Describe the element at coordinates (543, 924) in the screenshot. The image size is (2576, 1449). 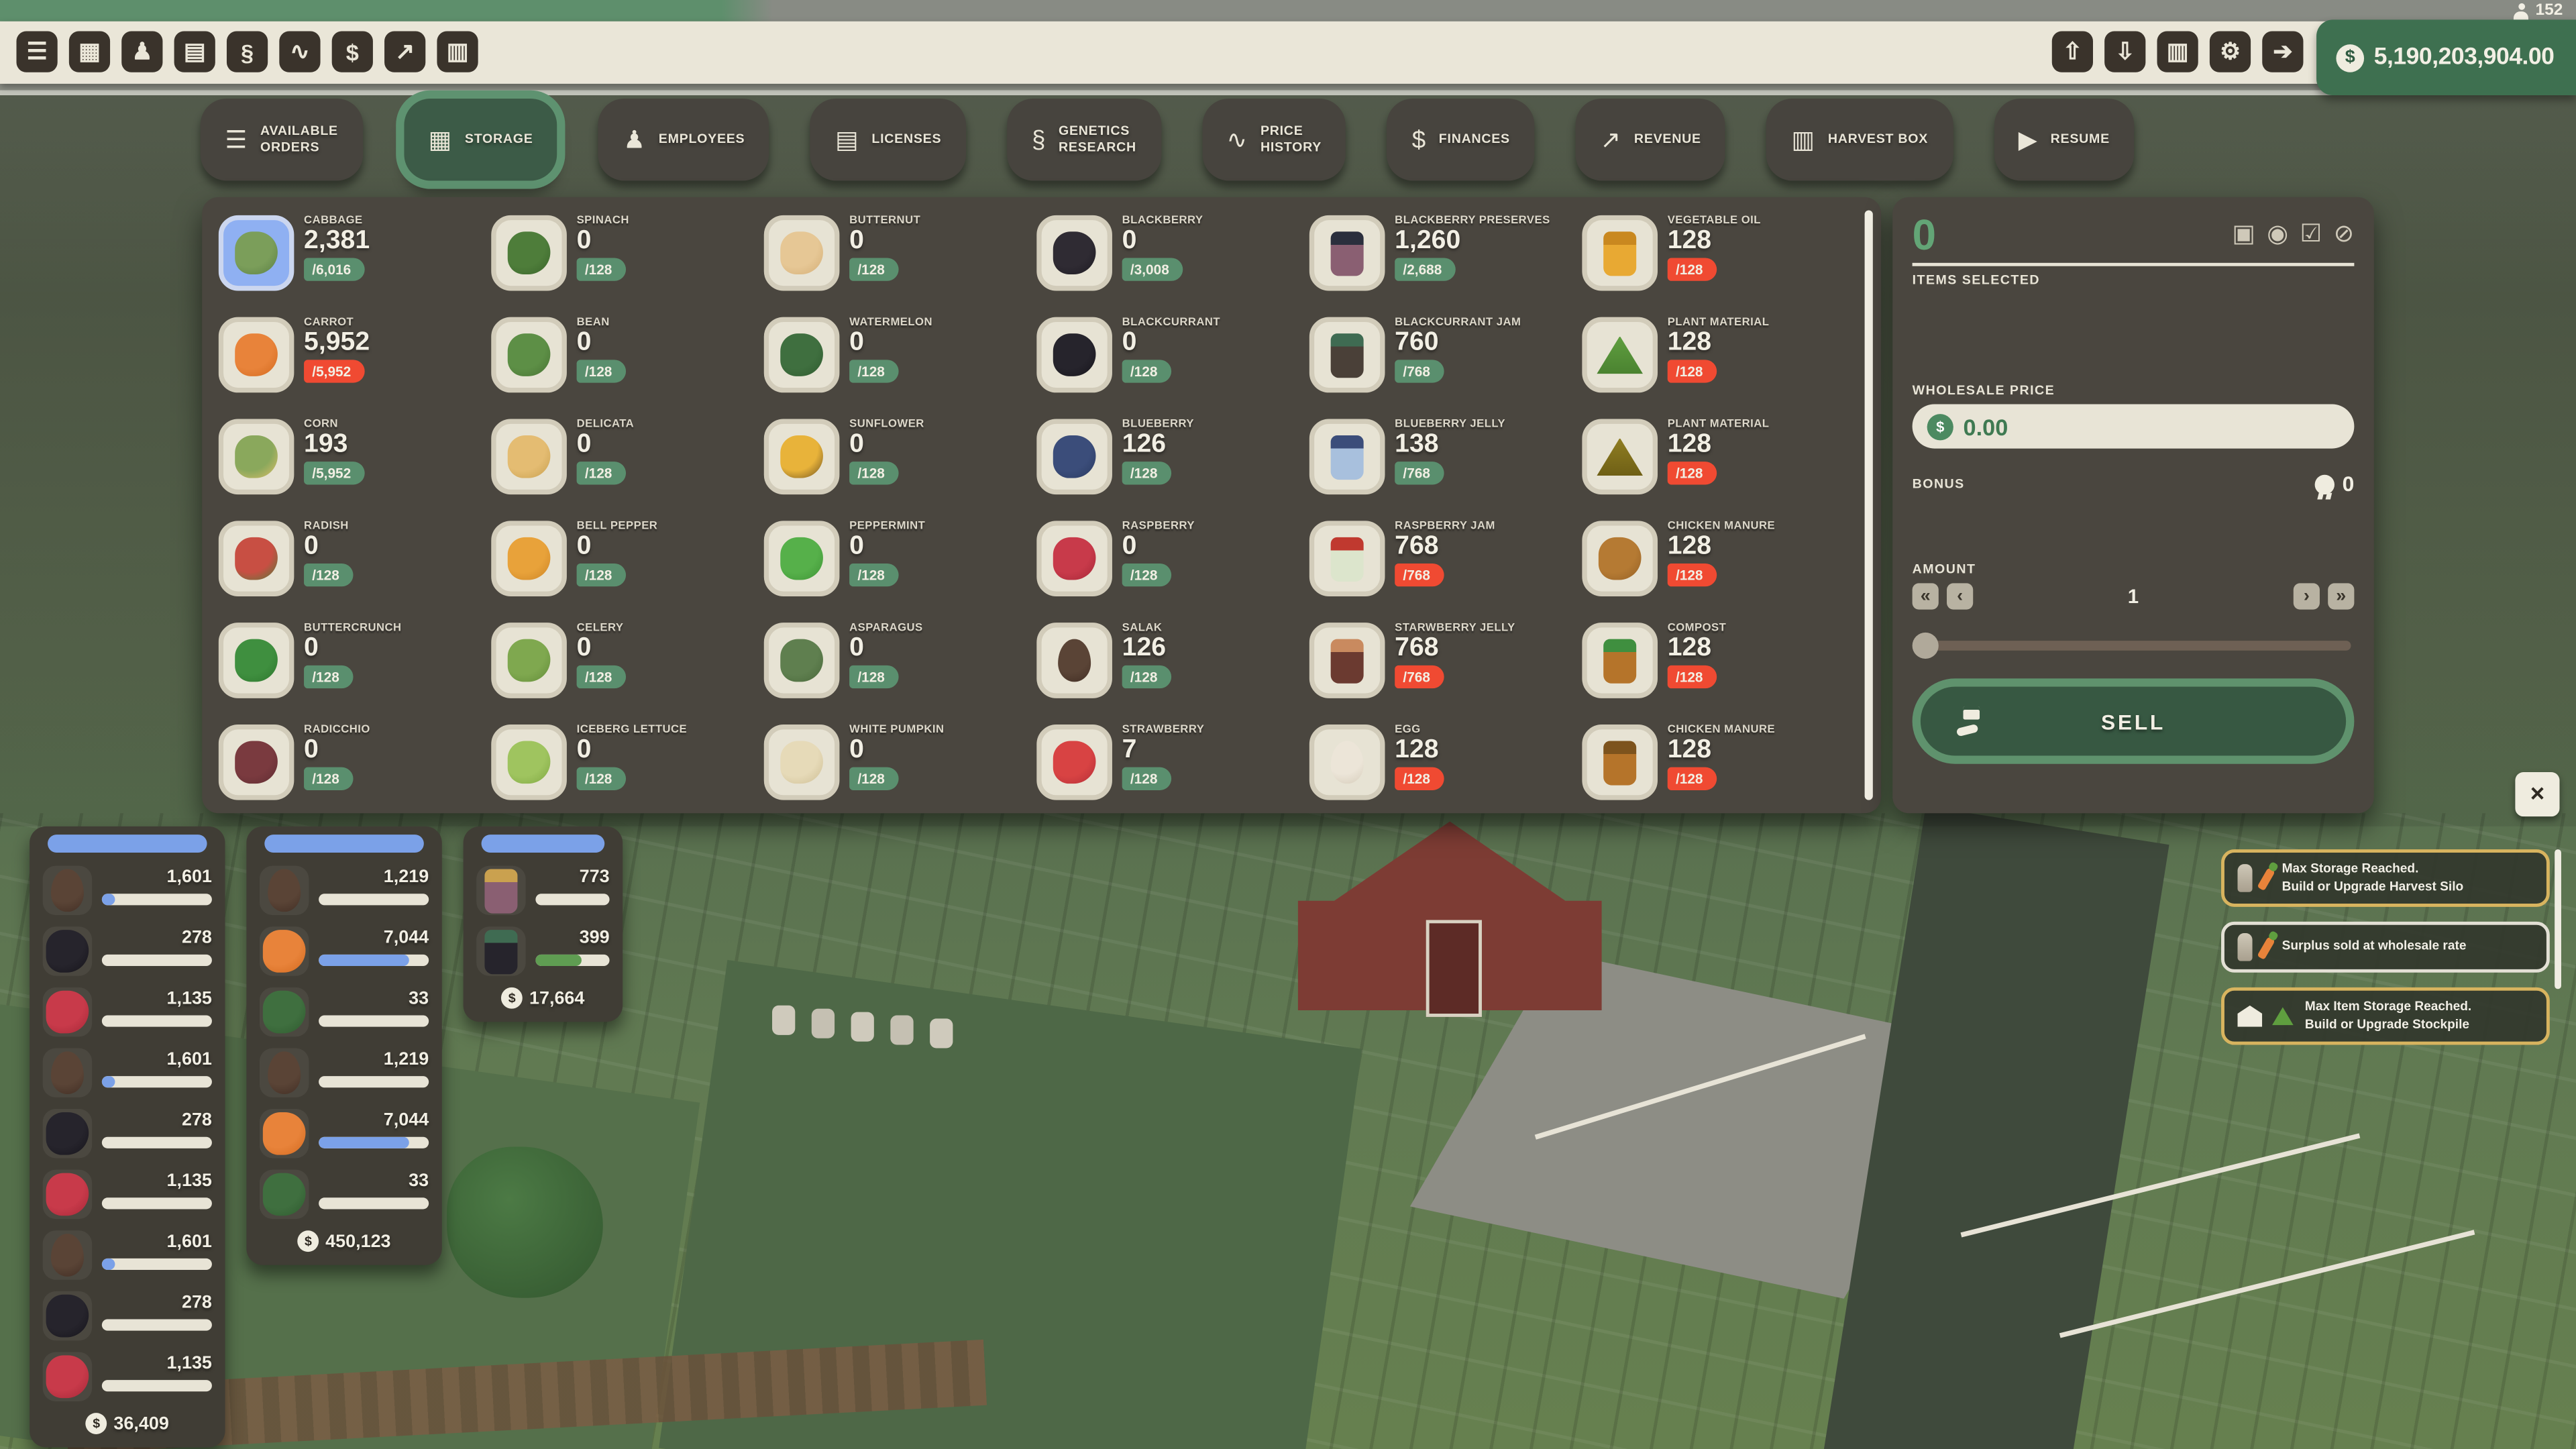
I see `harvest-card: 773 399` at that location.